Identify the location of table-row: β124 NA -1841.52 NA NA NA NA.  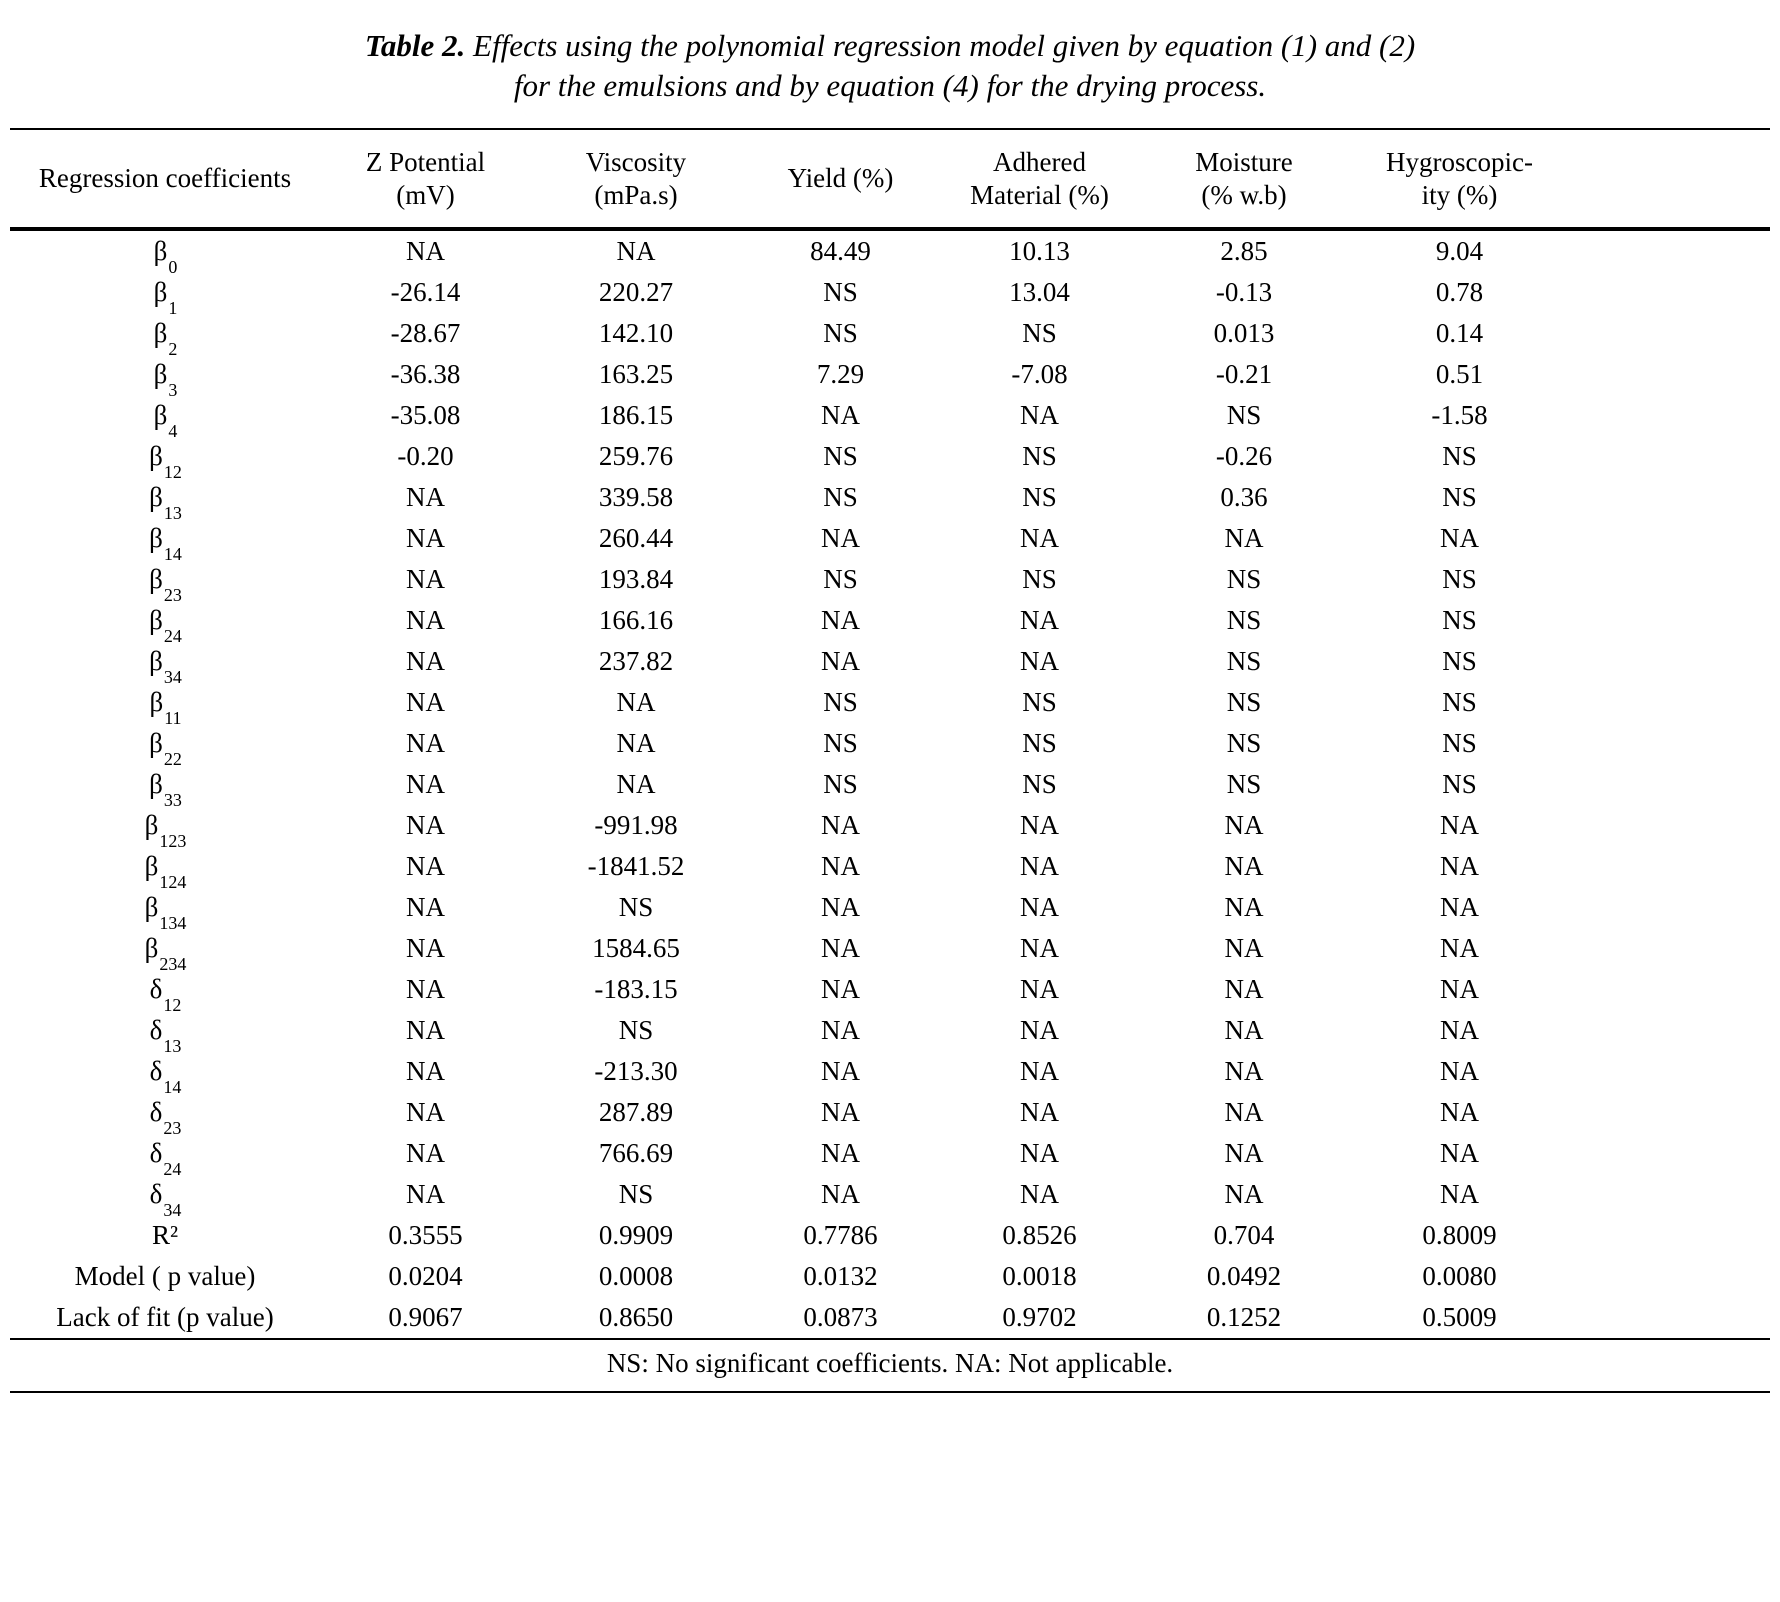
(890, 868).